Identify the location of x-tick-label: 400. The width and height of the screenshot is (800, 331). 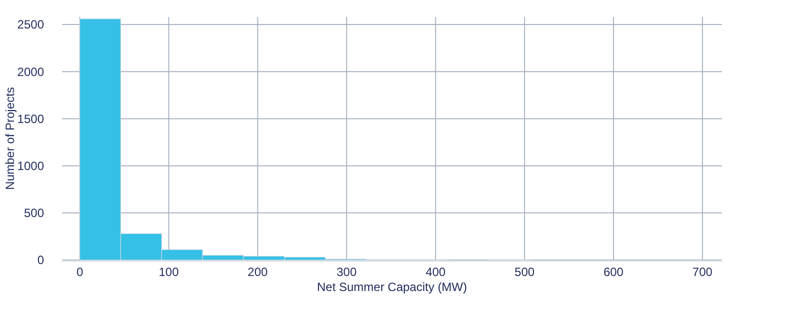
(436, 272).